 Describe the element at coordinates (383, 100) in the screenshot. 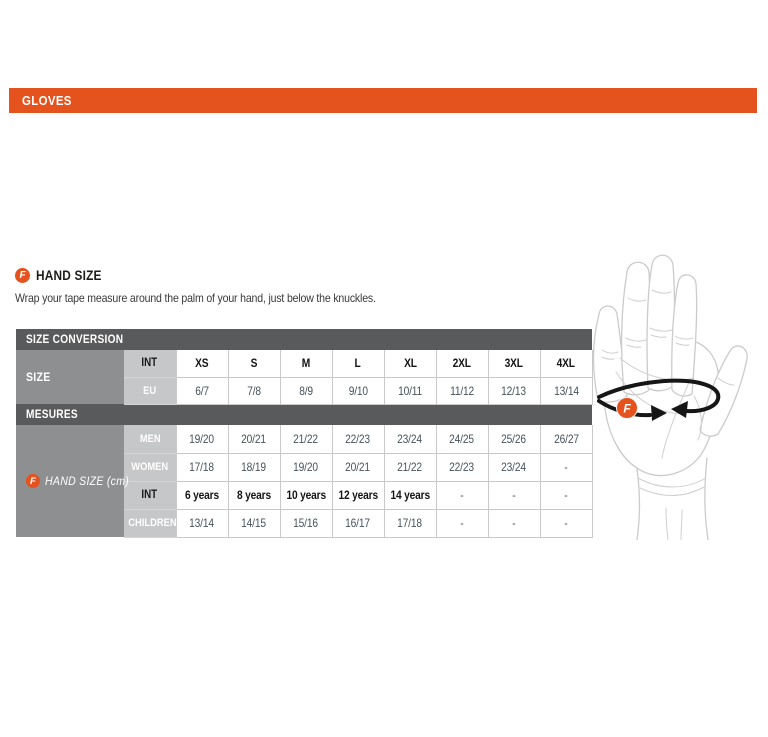

I see `gloves-section-header: GLOVES` at that location.